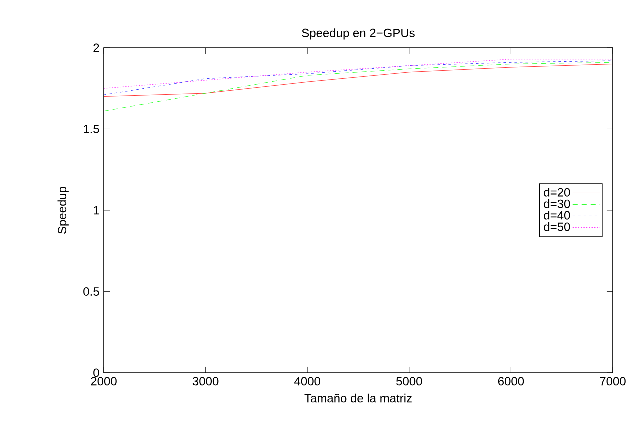 The image size is (642, 433). Describe the element at coordinates (104, 381) in the screenshot. I see `x-tick-label: 2000` at that location.